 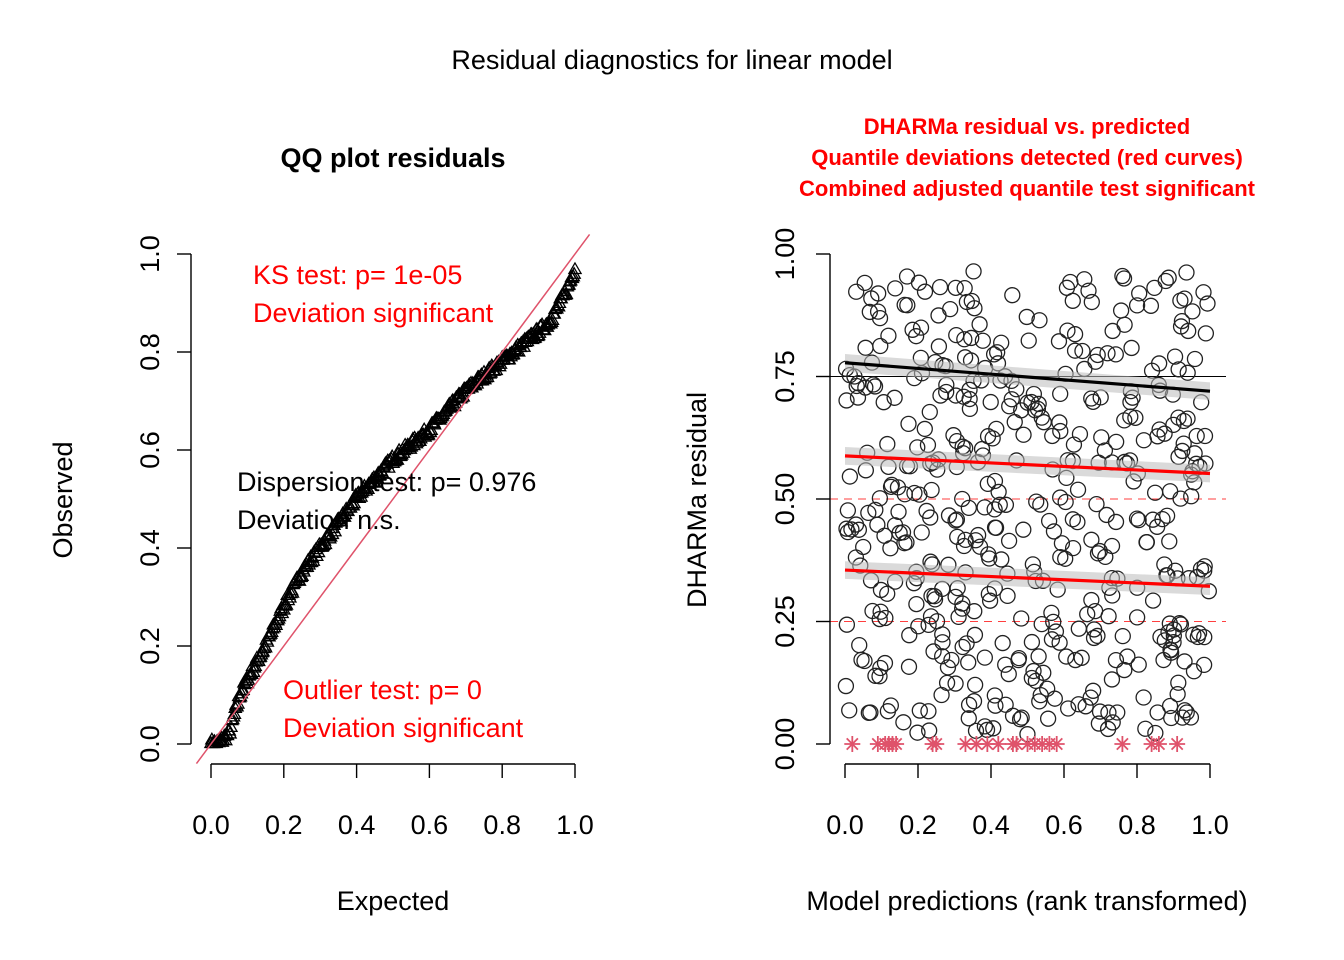 What do you see at coordinates (386, 482) in the screenshot?
I see `dispersion-test-label: Dispersion test: p= 0.976` at bounding box center [386, 482].